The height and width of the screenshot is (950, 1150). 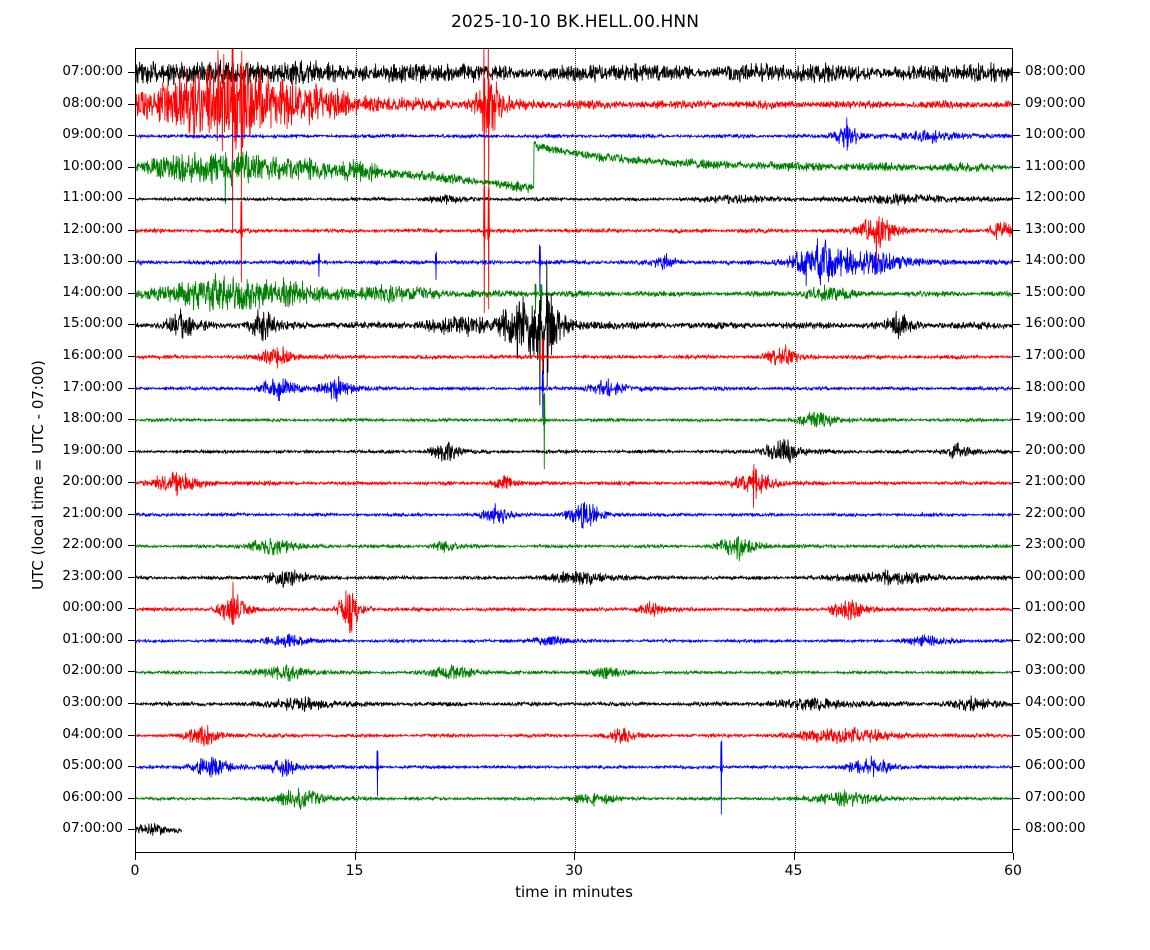 I want to click on y-axis-right-label-22: 06:00:00, so click(x=1055, y=765).